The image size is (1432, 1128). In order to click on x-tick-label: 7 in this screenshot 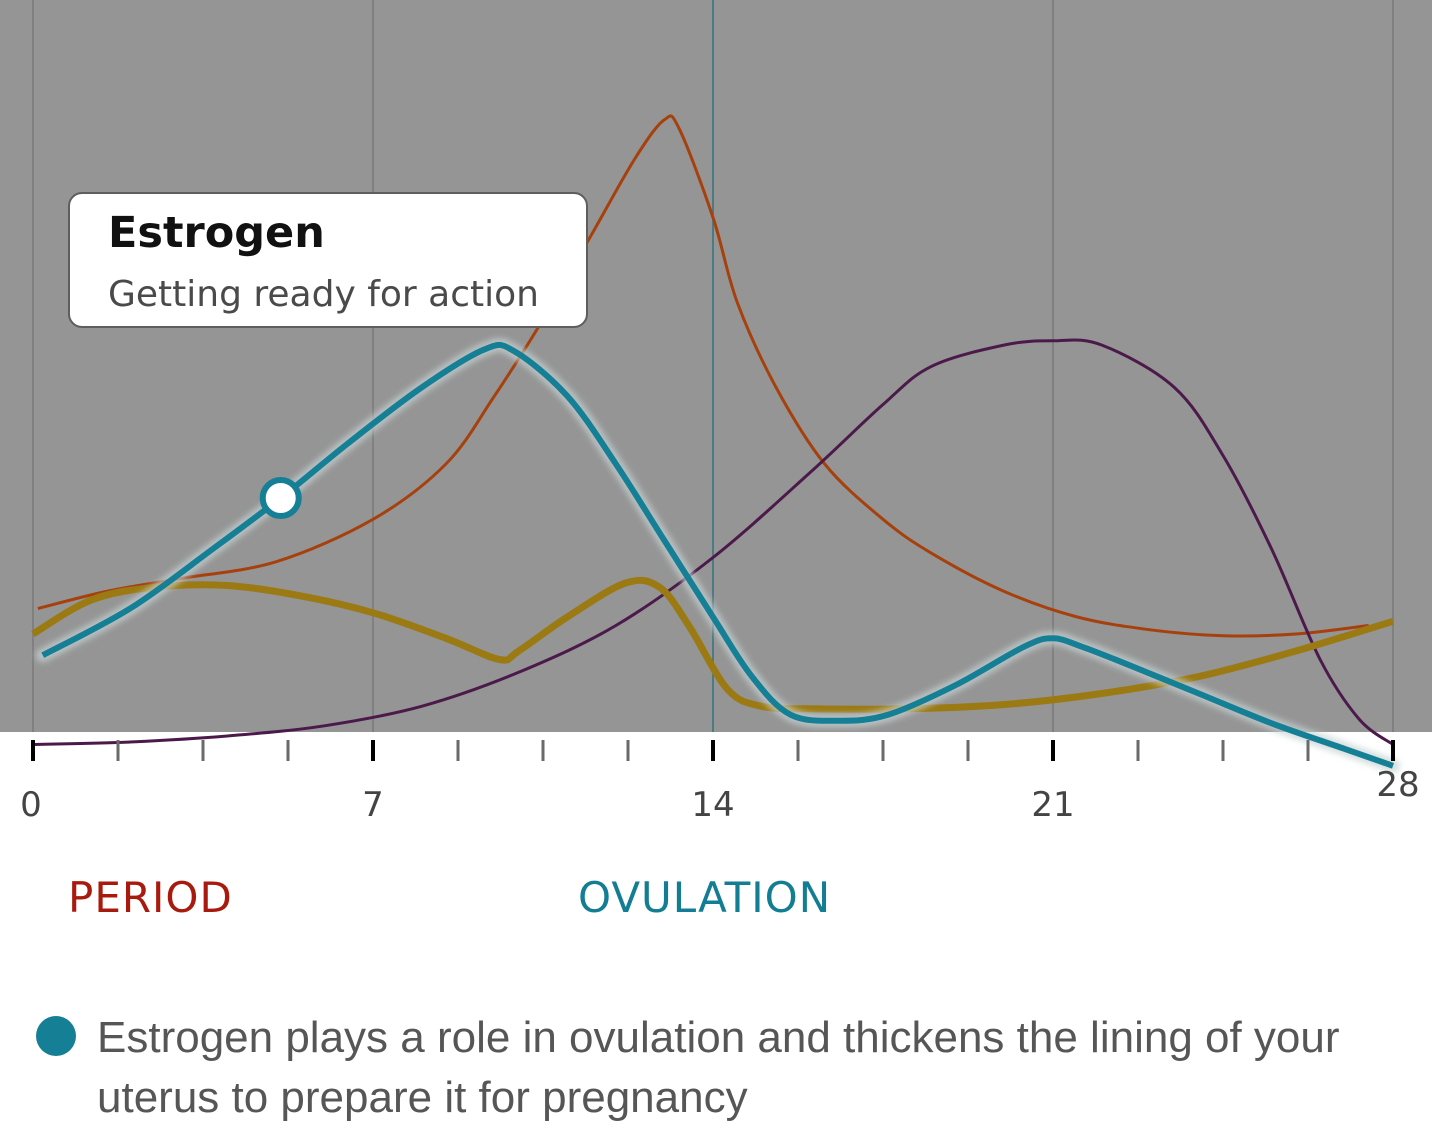, I will do `click(373, 805)`.